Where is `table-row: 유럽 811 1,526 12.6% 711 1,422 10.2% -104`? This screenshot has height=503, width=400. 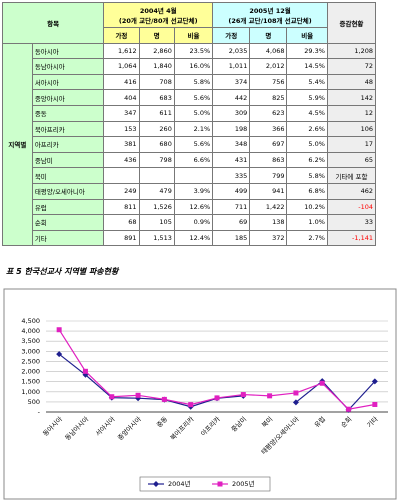
table-row: 유럽 811 1,526 12.6% 711 1,422 10.2% -104 is located at coordinates (190, 207).